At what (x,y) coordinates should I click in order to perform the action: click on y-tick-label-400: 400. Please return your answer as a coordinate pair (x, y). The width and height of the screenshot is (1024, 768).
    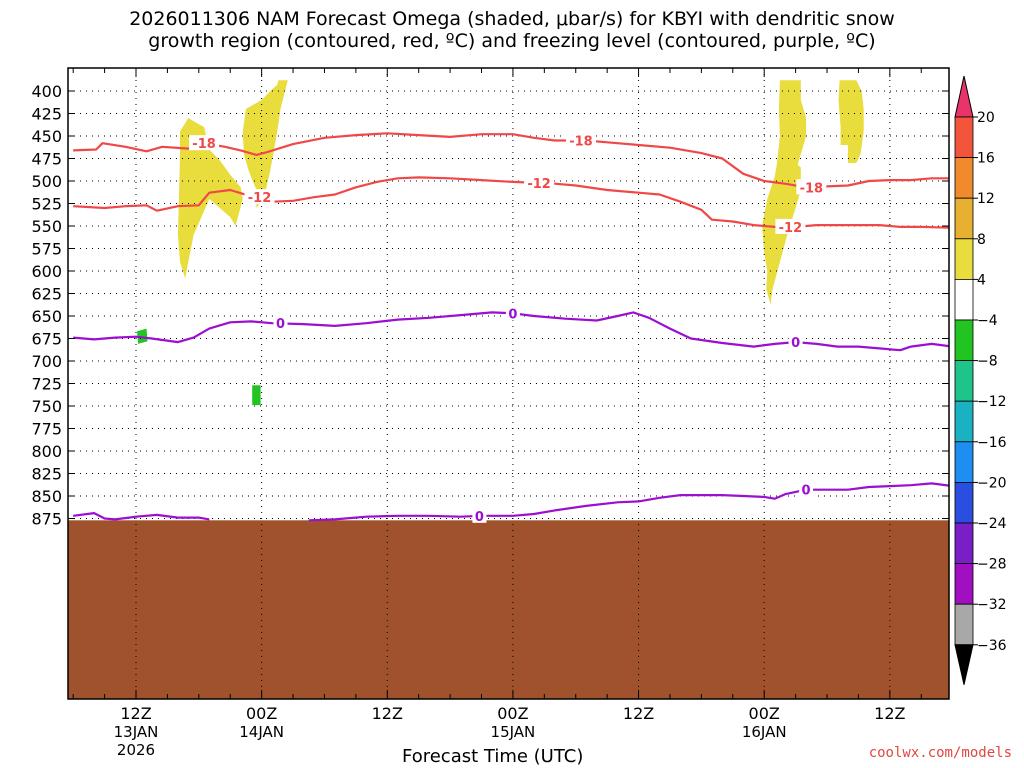
    Looking at the image, I should click on (46, 91).